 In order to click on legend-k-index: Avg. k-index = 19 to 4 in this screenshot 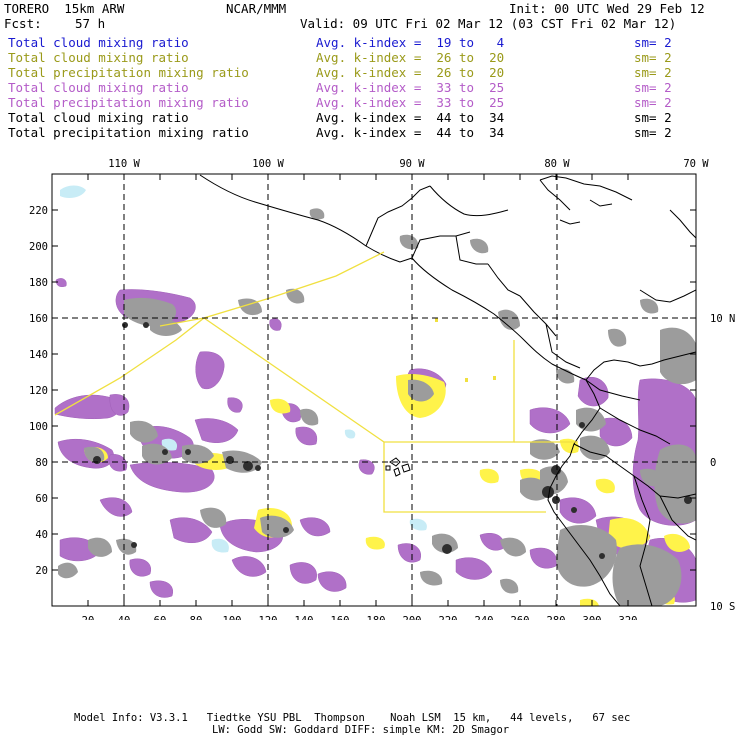, I will do `click(410, 42)`.